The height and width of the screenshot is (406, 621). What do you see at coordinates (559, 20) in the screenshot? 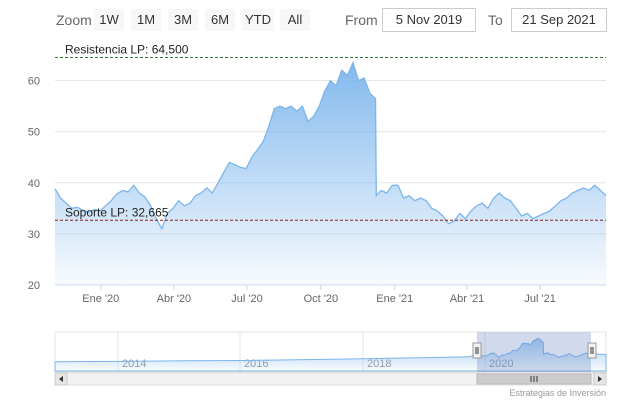
I see `to-date-input: 21 Sep 2021` at bounding box center [559, 20].